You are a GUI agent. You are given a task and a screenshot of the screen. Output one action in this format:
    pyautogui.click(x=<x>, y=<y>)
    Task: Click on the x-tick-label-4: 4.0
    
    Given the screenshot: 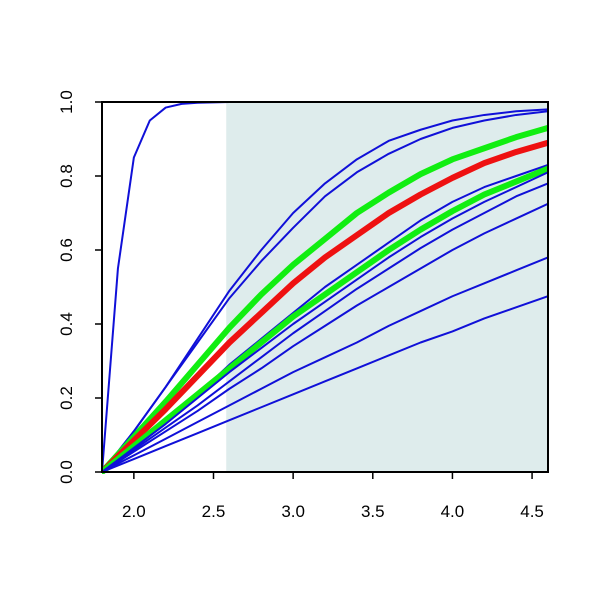 What is the action you would take?
    pyautogui.click(x=453, y=511)
    